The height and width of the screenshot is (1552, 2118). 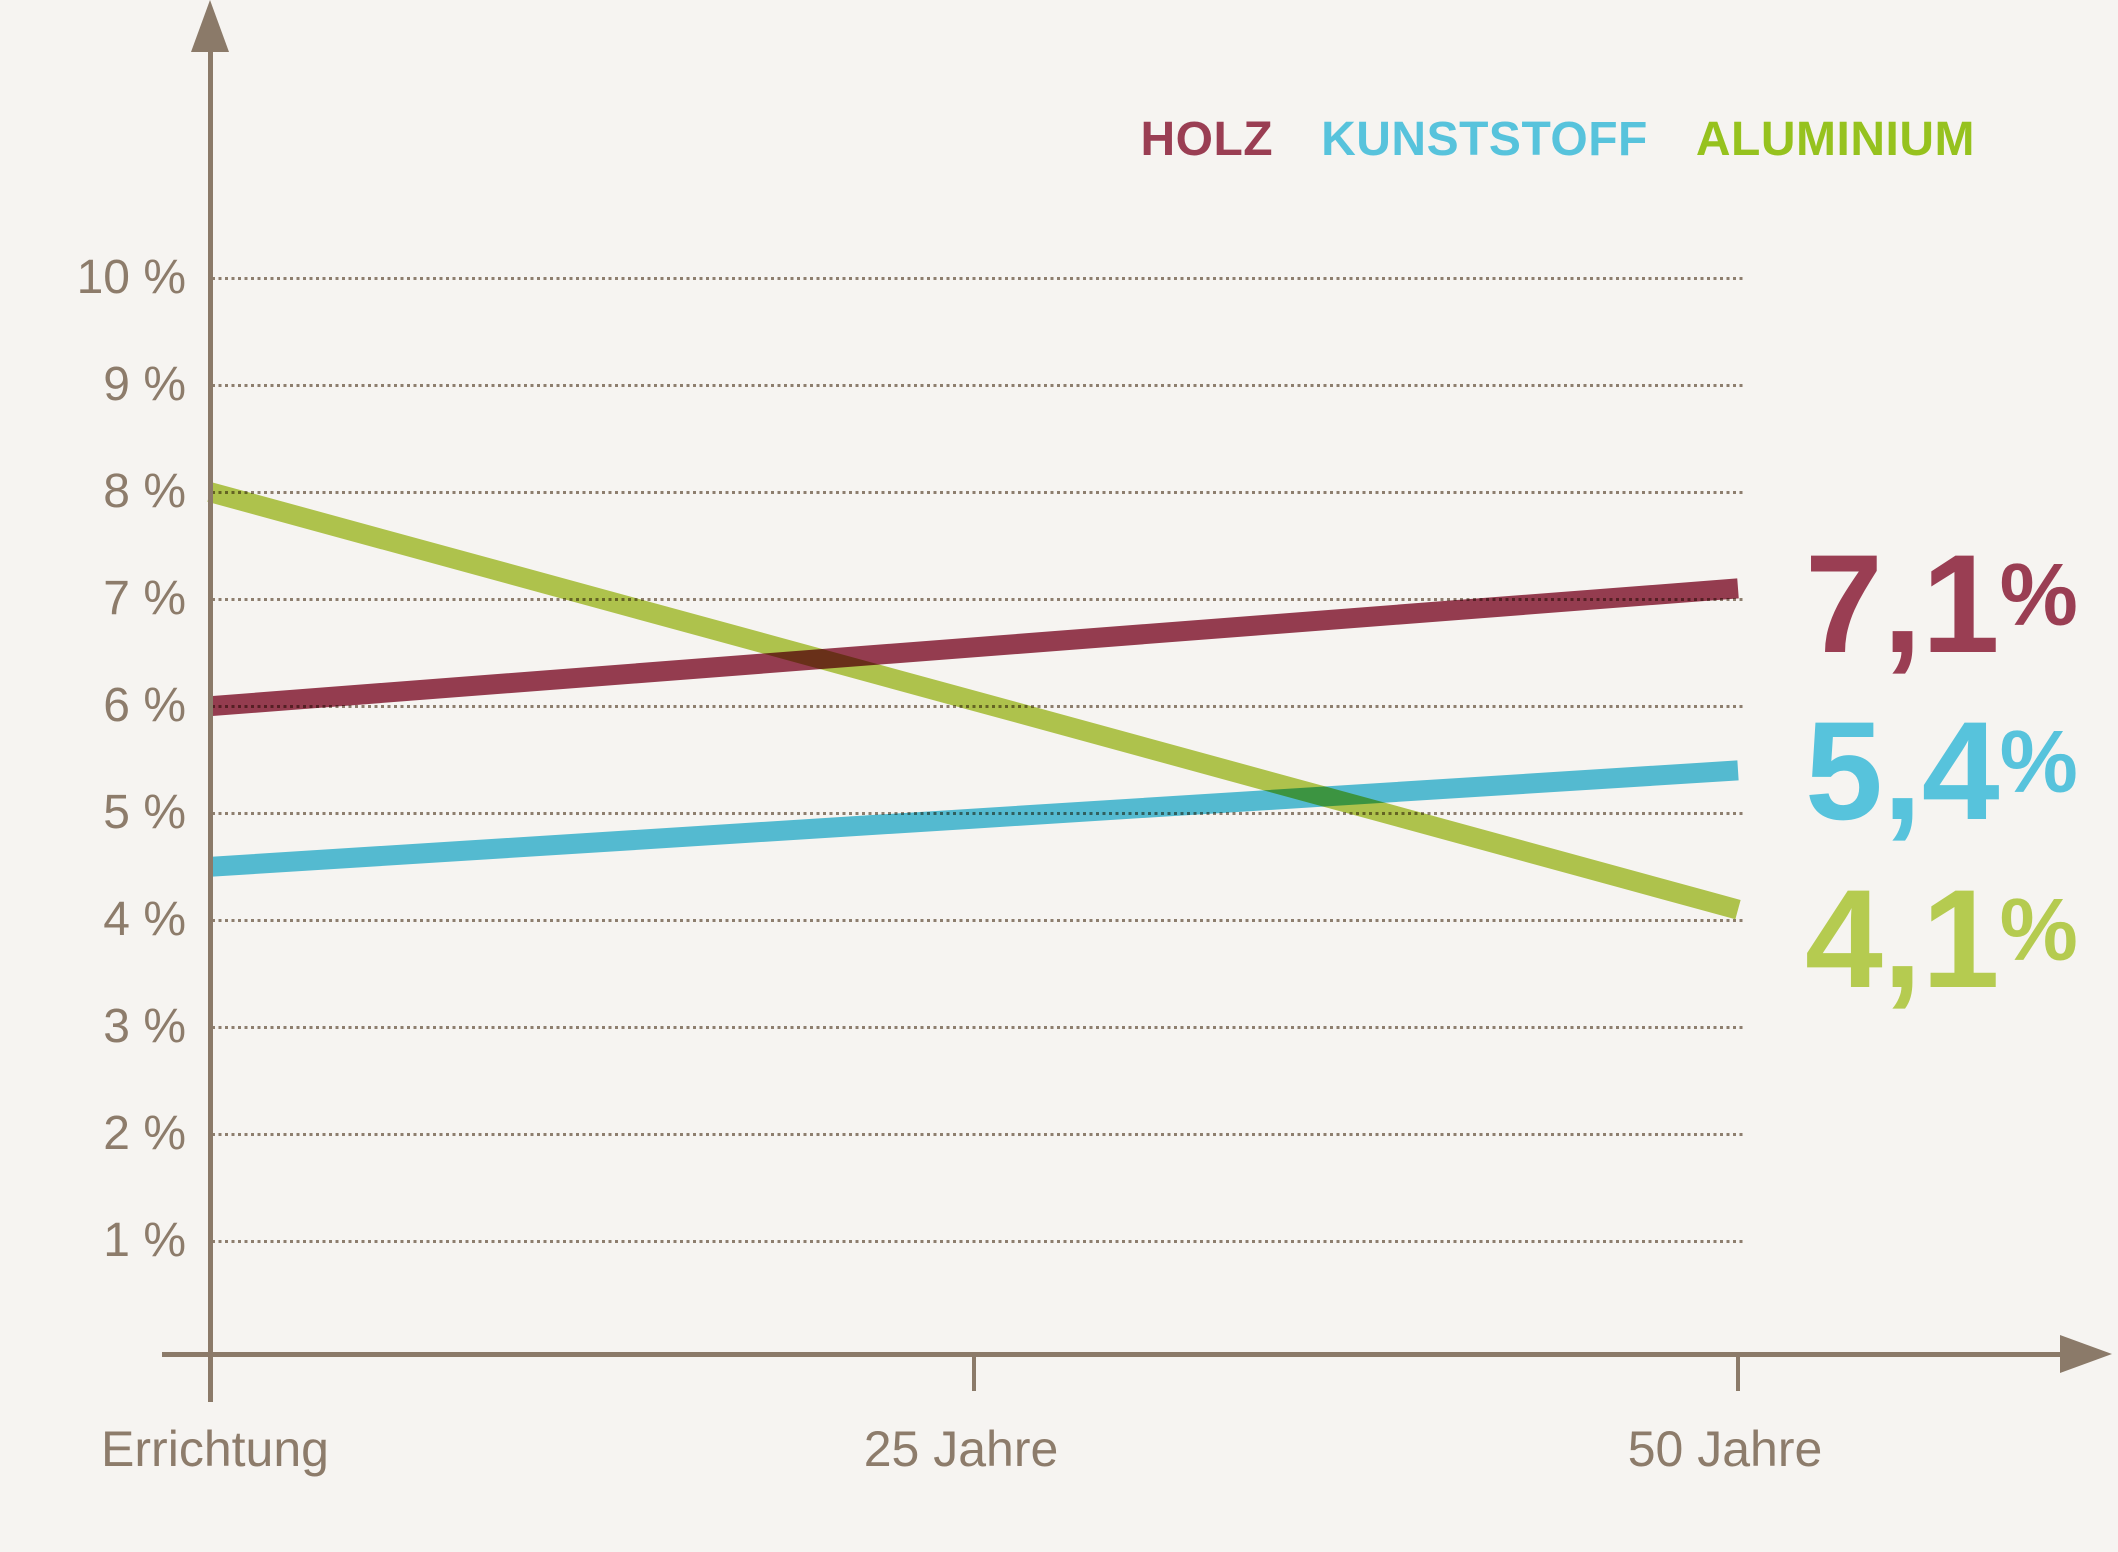 I want to click on line-holz, so click(x=974, y=647).